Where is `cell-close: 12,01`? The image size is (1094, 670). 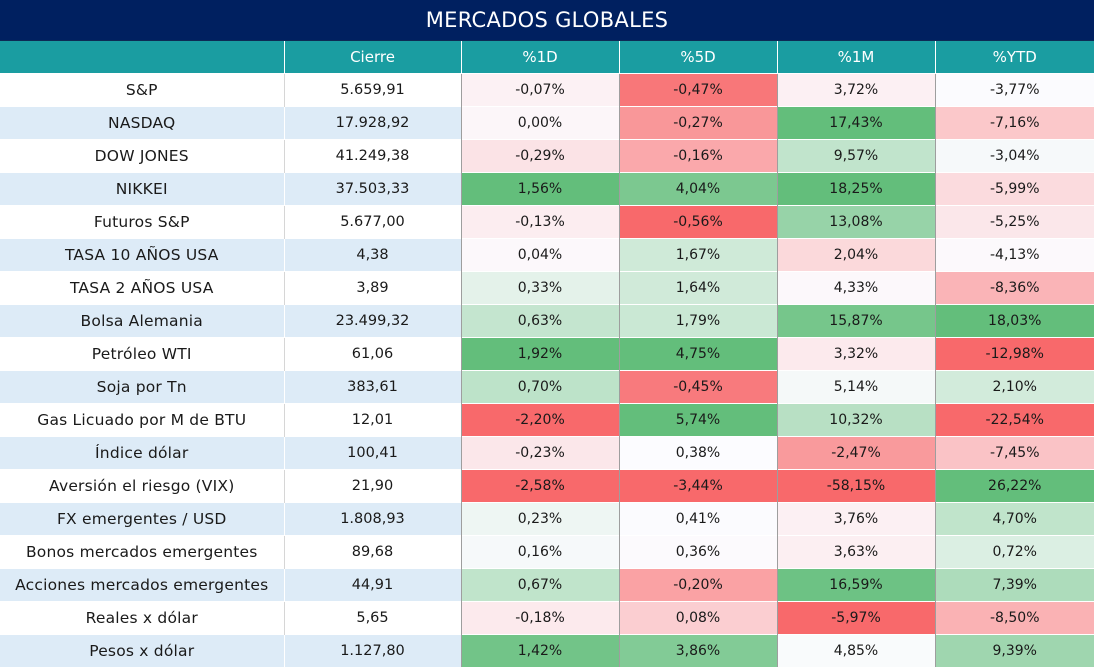 cell-close: 12,01 is located at coordinates (372, 420).